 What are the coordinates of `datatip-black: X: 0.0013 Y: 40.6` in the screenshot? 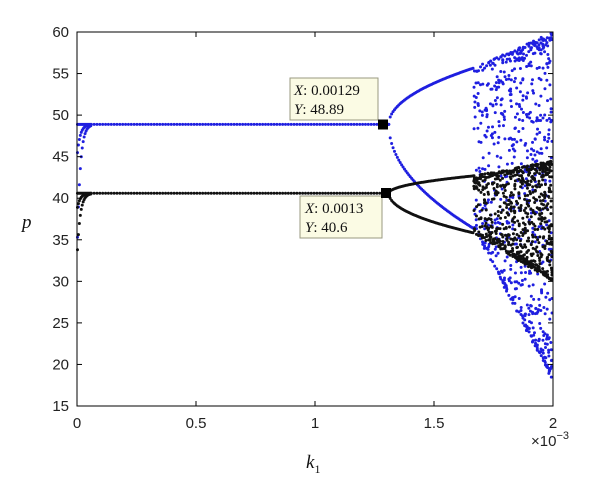 It's located at (345, 213).